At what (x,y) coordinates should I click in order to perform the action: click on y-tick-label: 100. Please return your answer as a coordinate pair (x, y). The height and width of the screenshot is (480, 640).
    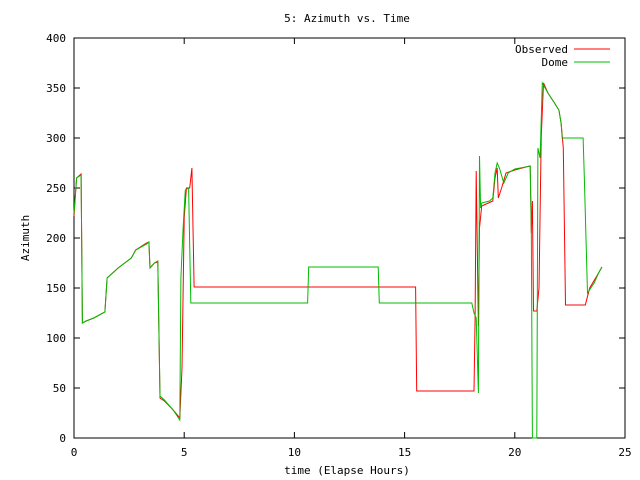
    Looking at the image, I should click on (56, 338).